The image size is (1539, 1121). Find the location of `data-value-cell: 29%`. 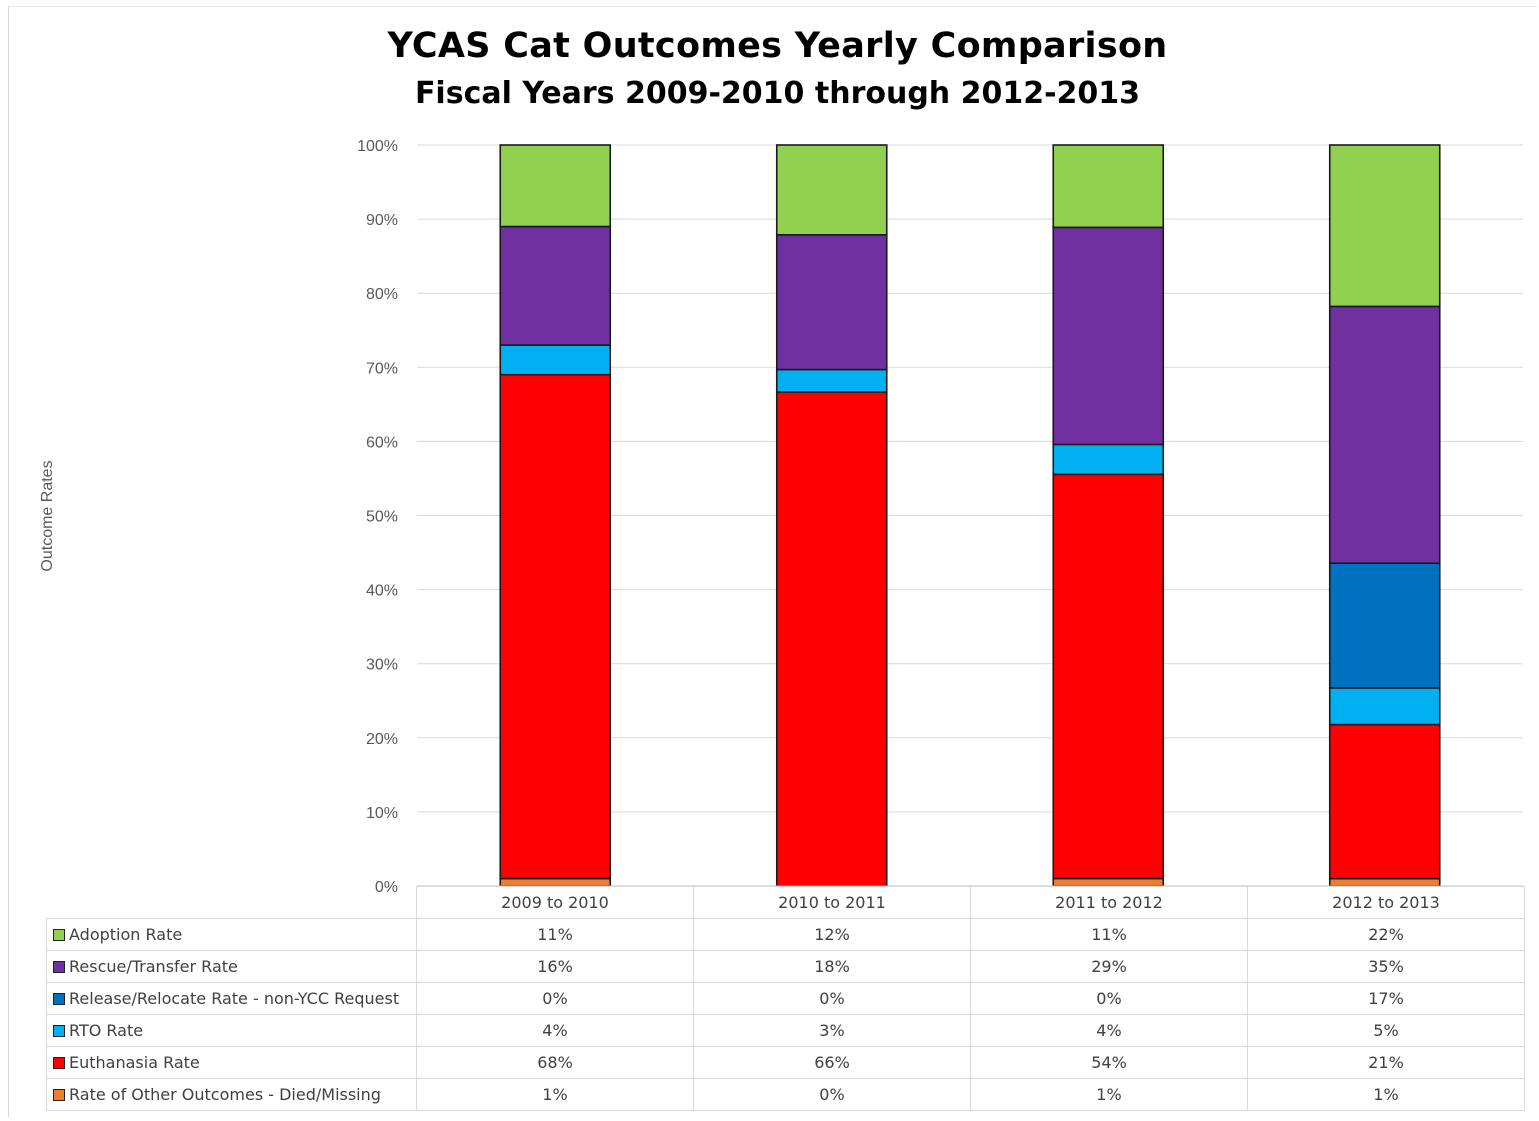

data-value-cell: 29% is located at coordinates (1109, 966).